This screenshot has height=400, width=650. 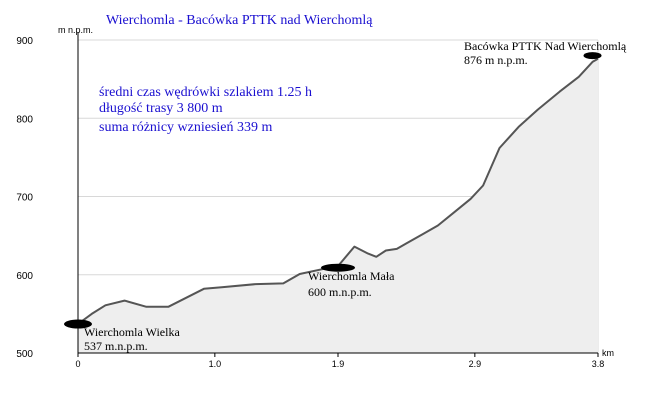 I want to click on y-tick-label: 600, so click(x=24, y=276).